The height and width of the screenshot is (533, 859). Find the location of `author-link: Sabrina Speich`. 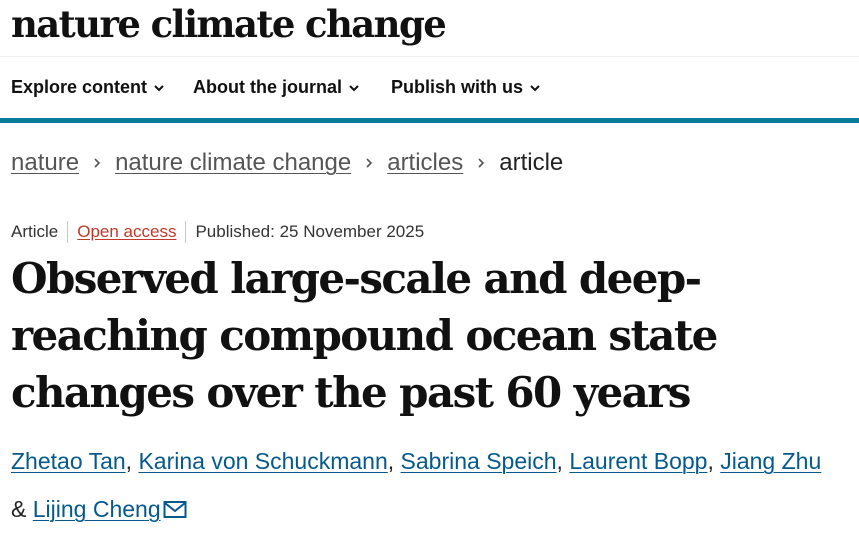

author-link: Sabrina Speich is located at coordinates (478, 461).